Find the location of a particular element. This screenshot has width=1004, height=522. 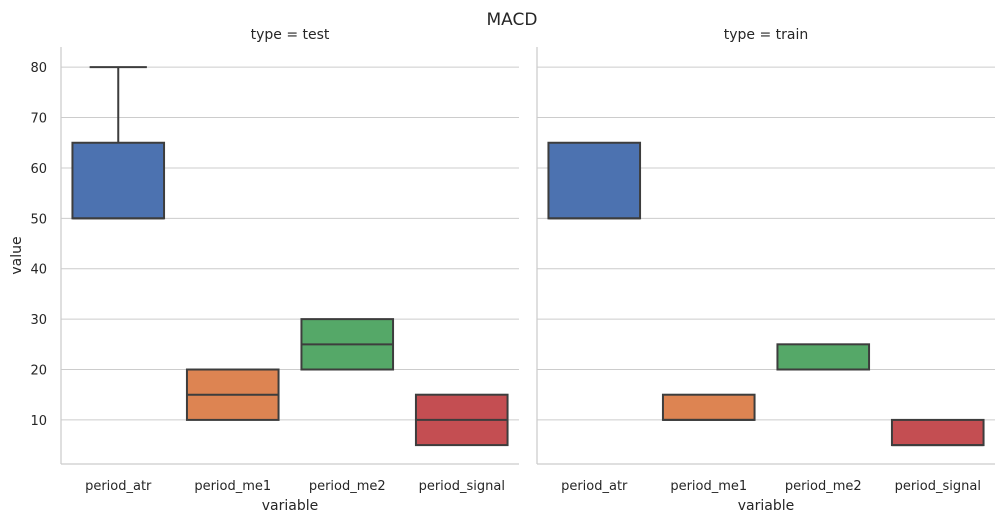

y-tick-label: 20 is located at coordinates (38, 371).